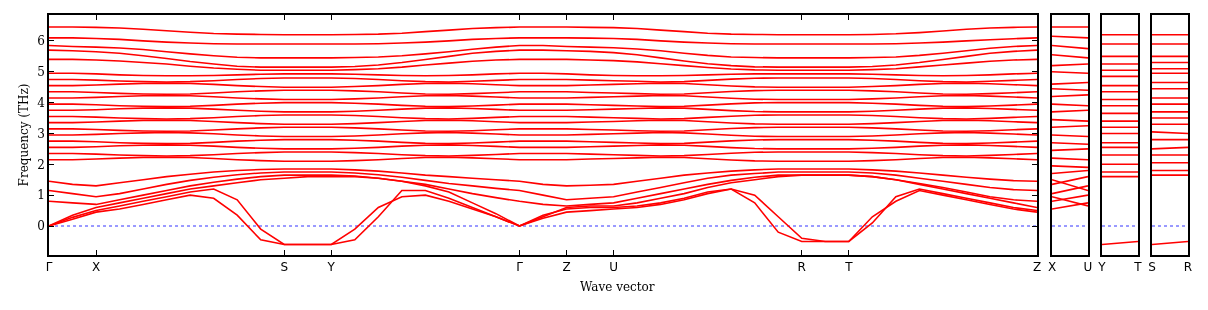  What do you see at coordinates (41, 41) in the screenshot?
I see `y-tick-label: 6` at bounding box center [41, 41].